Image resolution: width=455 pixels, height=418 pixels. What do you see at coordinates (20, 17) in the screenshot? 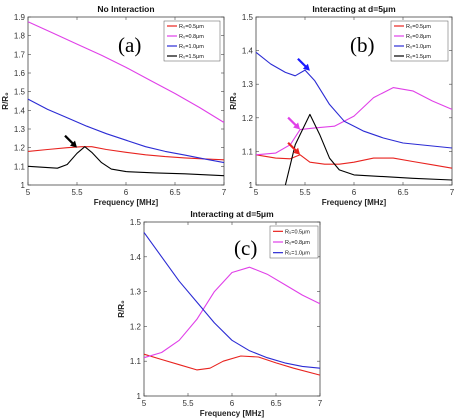
I see `y-tick-label: 1.9` at bounding box center [20, 17].